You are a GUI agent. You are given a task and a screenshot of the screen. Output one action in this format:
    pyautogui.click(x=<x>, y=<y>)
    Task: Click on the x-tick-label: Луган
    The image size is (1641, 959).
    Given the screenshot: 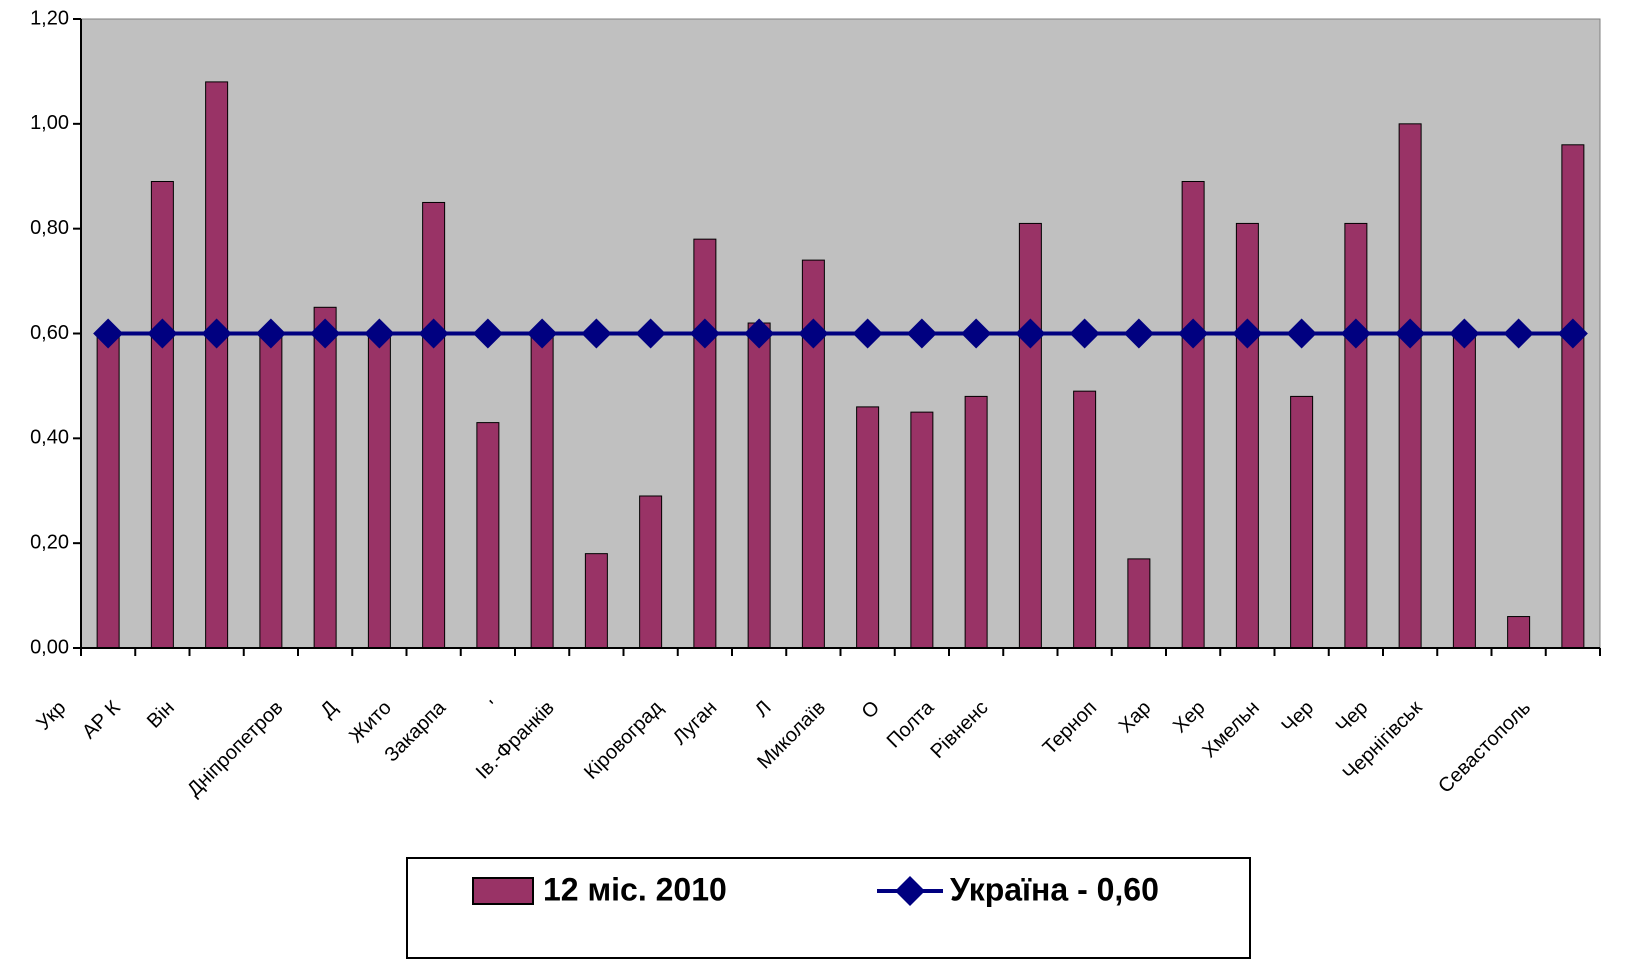 What is the action you would take?
    pyautogui.click(x=695, y=723)
    